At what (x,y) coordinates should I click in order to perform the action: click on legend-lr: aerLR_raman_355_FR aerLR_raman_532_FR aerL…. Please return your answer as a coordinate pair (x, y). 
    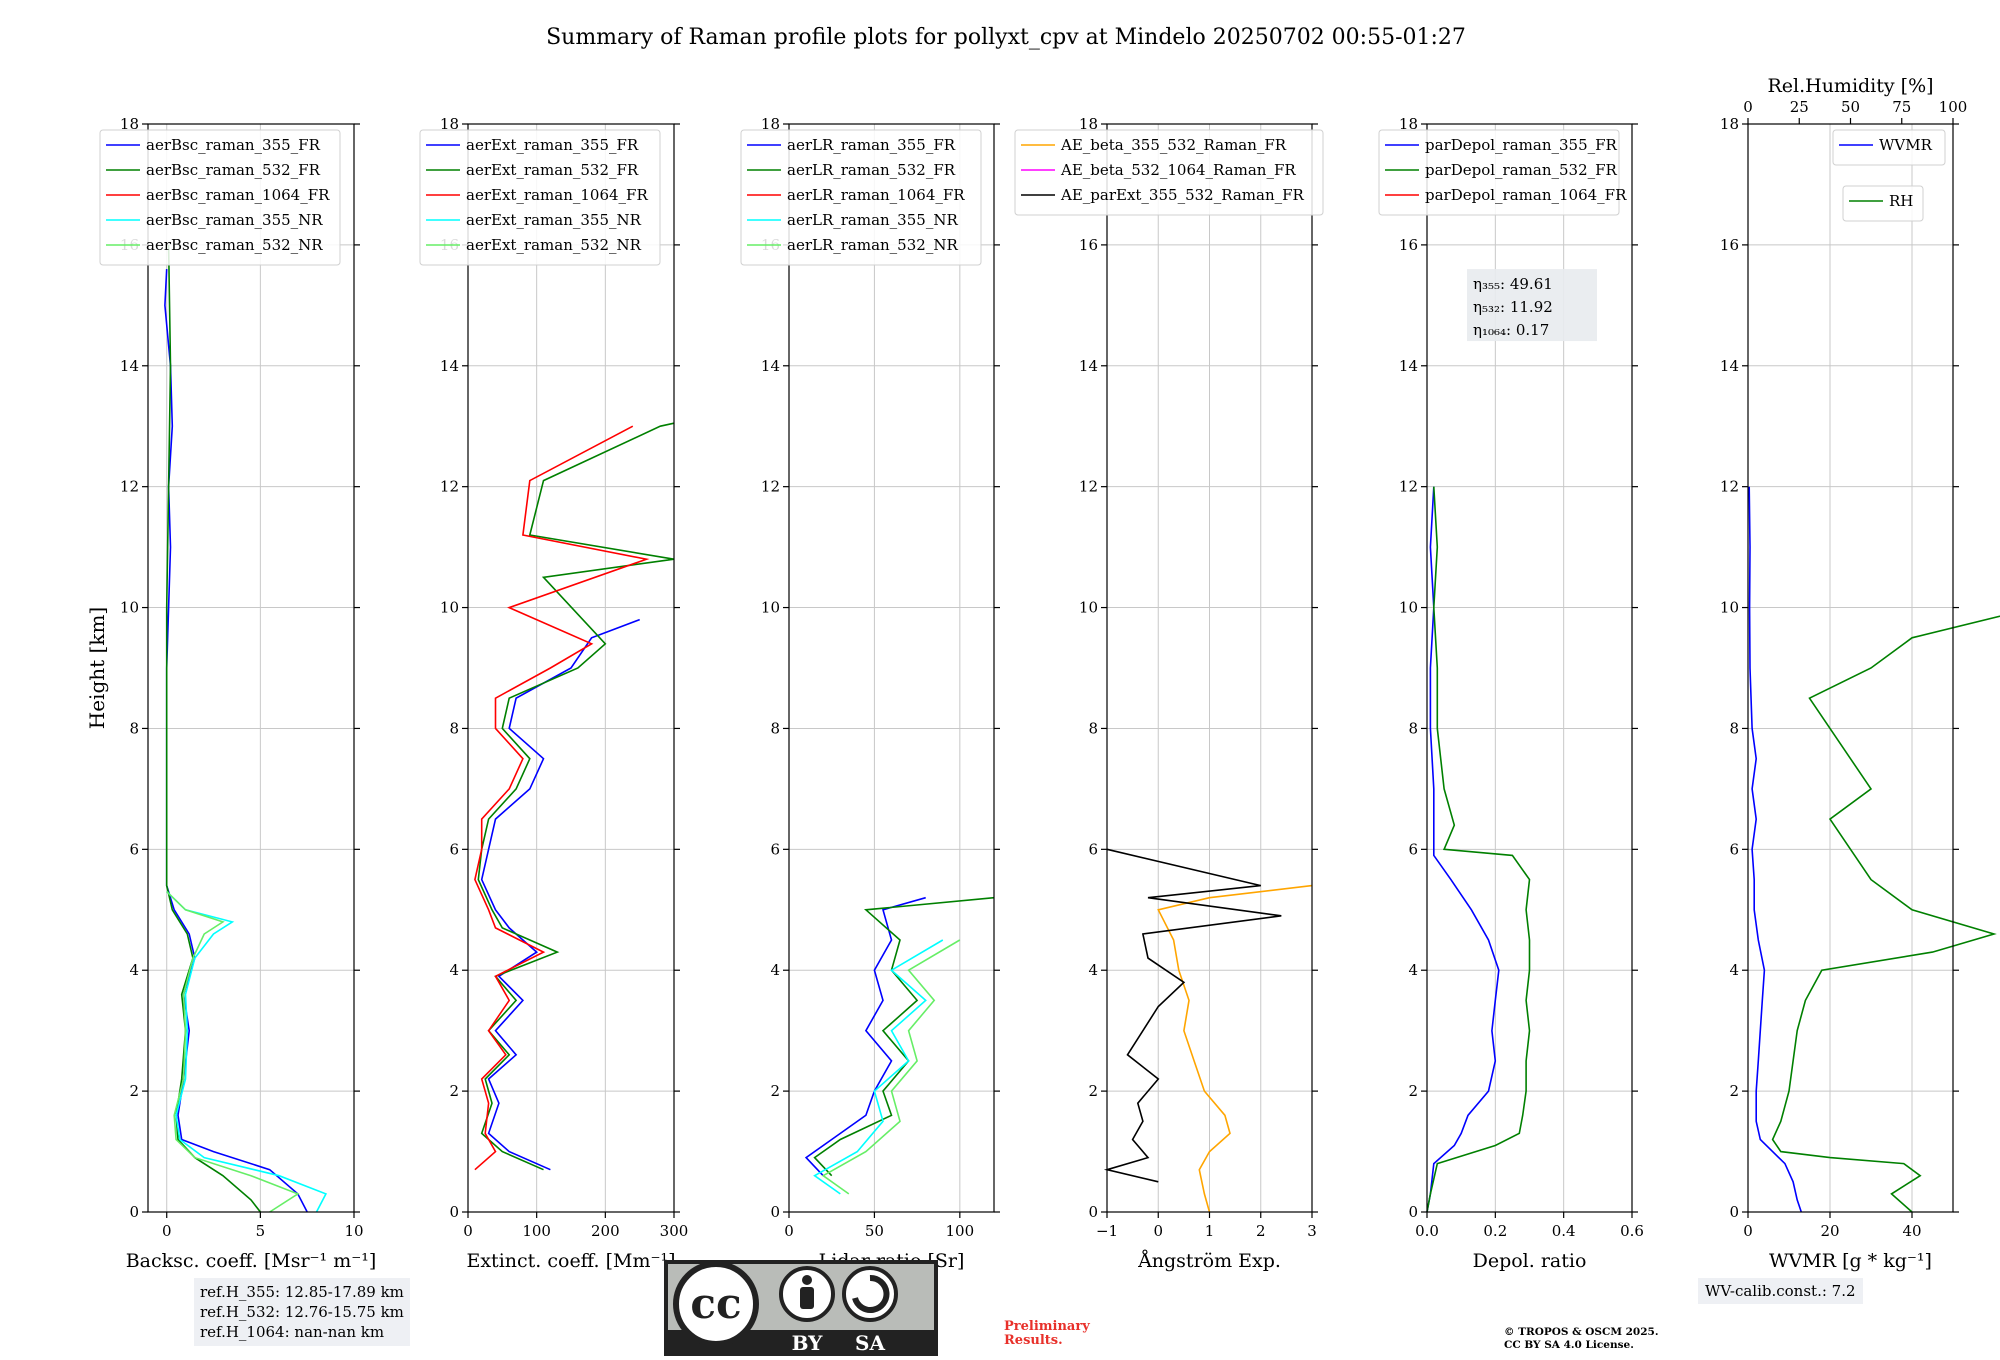
    Looking at the image, I should click on (861, 197).